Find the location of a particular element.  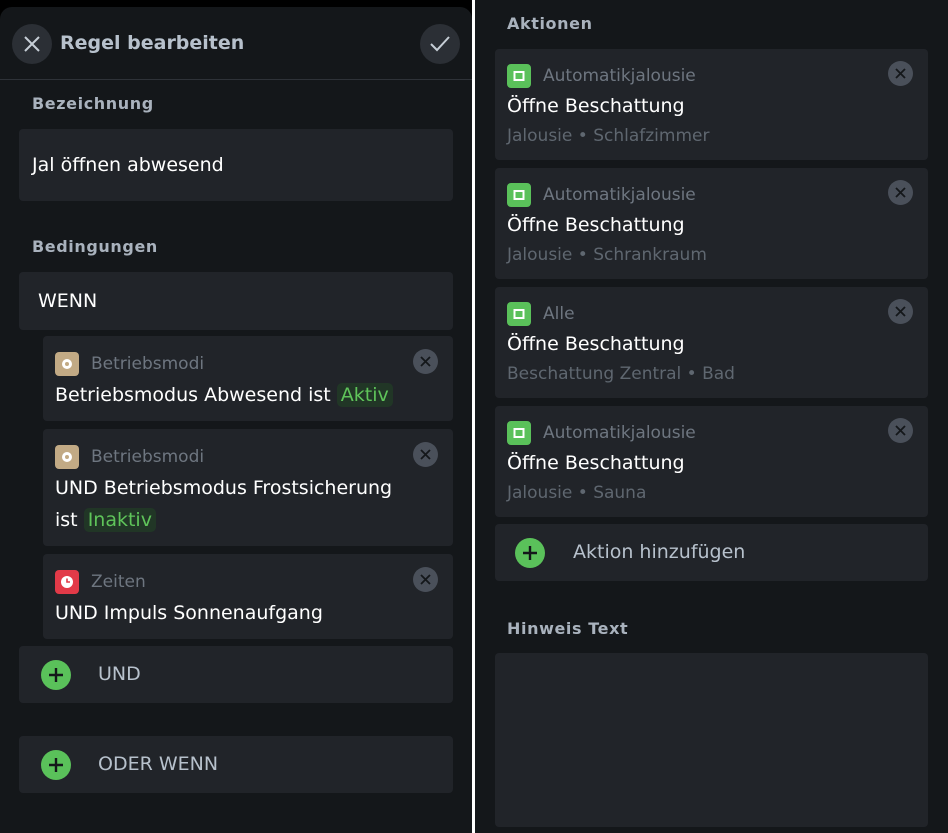

close-button is located at coordinates (32, 44).